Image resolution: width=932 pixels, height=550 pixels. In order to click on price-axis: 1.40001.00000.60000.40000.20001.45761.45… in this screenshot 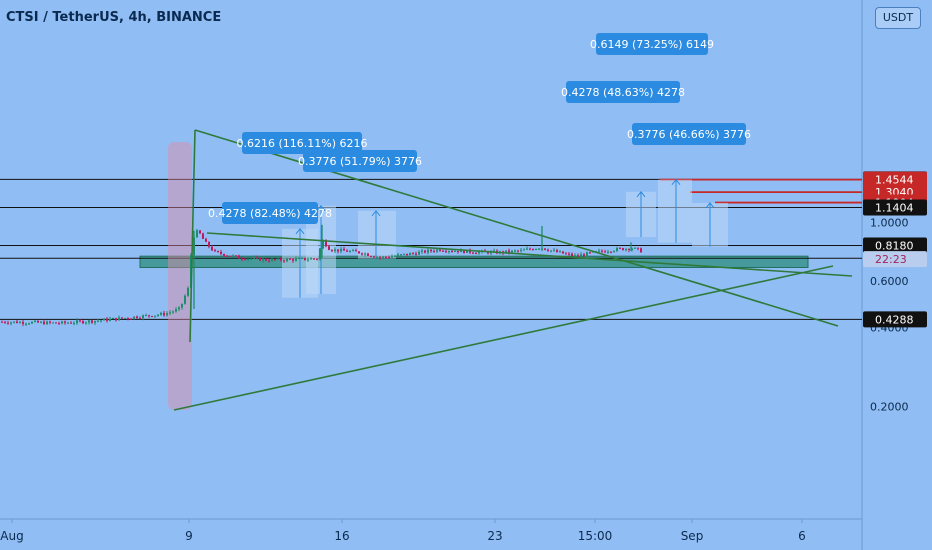, I will do `click(895, 292)`.